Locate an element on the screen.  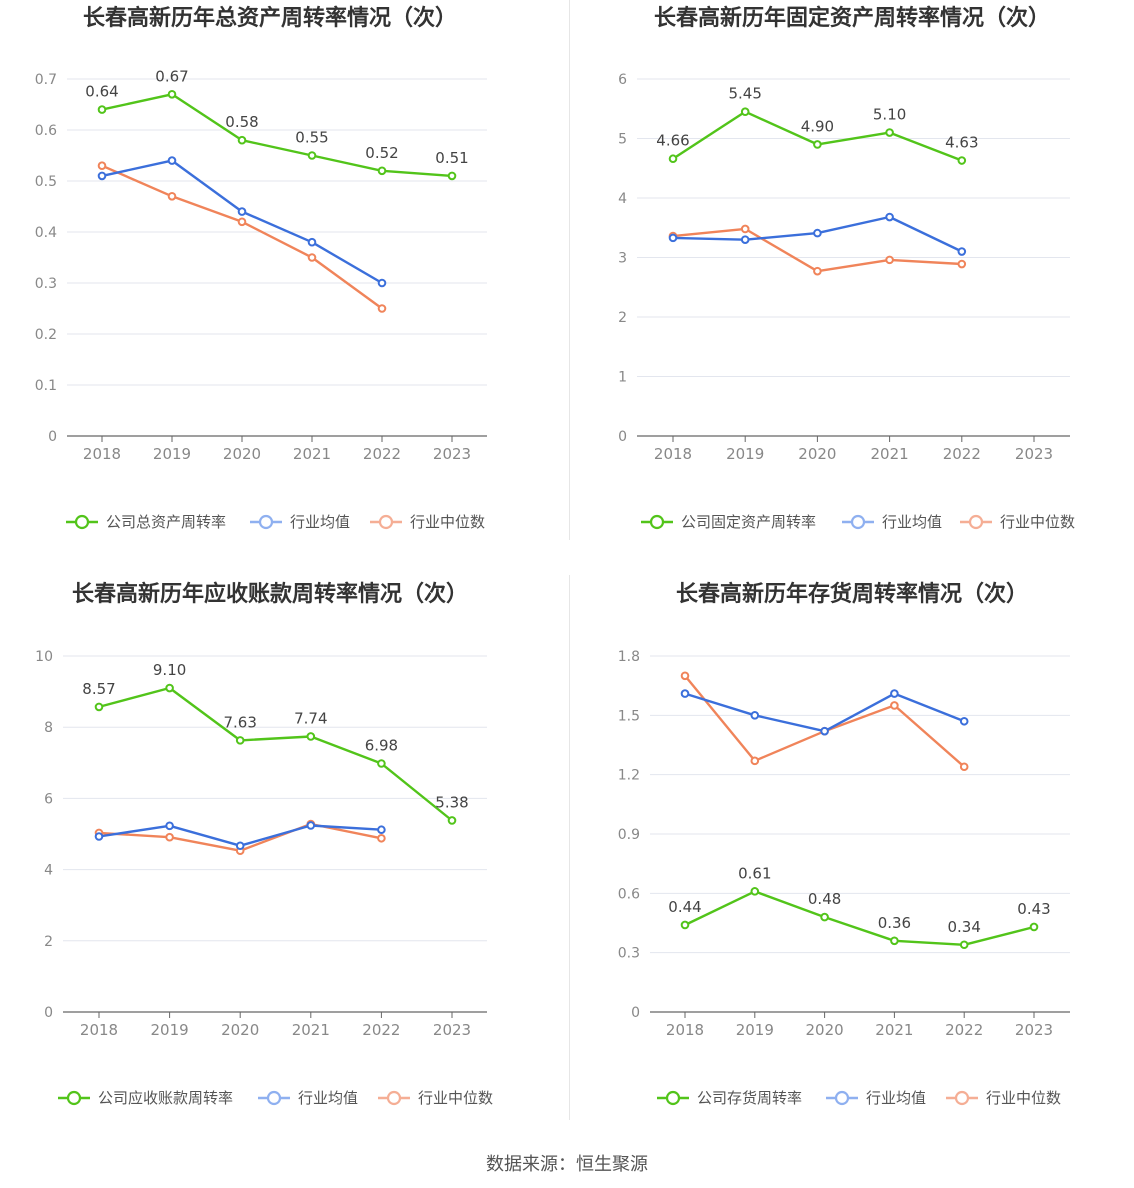
chart2-y-tick-label: 2 is located at coordinates (622, 318).